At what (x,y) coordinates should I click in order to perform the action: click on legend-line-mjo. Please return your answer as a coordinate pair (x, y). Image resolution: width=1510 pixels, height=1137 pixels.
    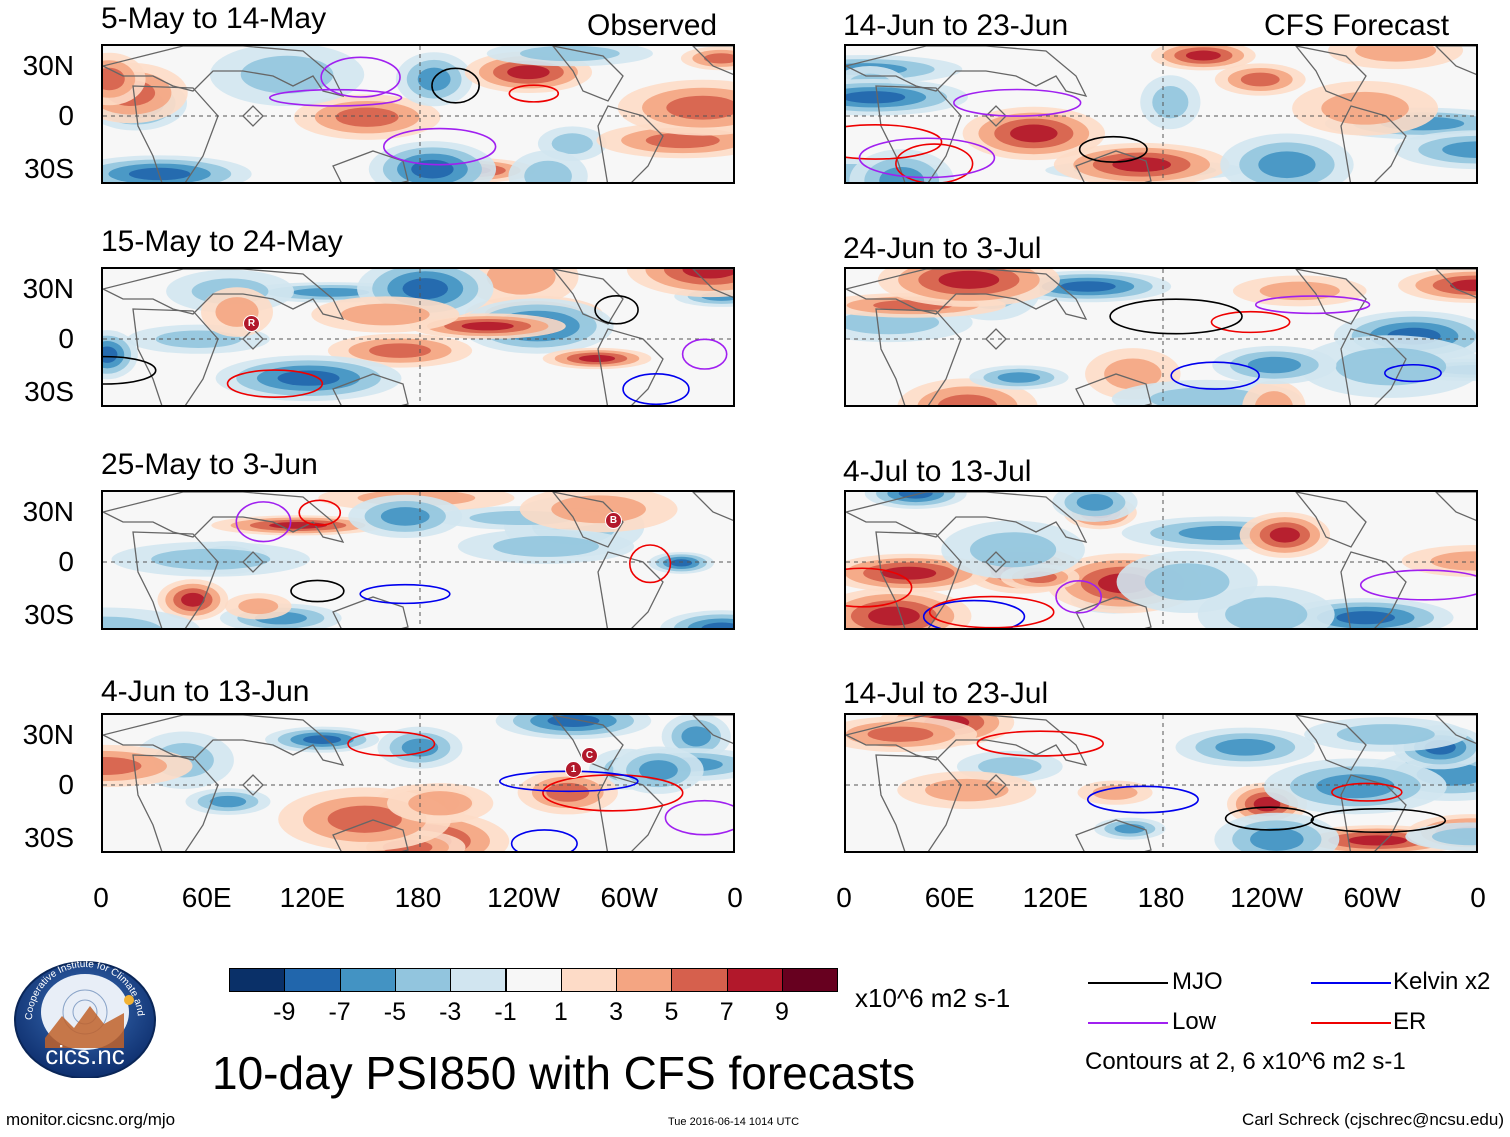
    Looking at the image, I should click on (1128, 983).